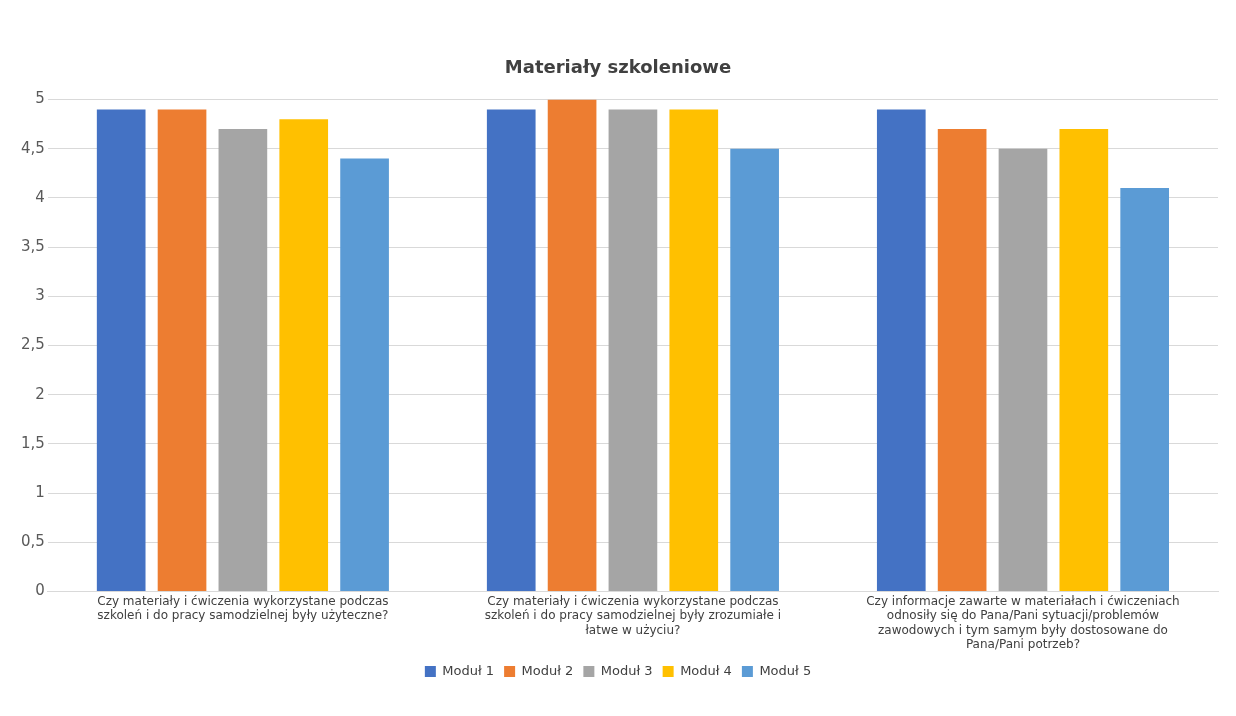 The image size is (1236, 716). I want to click on legend-label: Moduł 4, so click(706, 670).